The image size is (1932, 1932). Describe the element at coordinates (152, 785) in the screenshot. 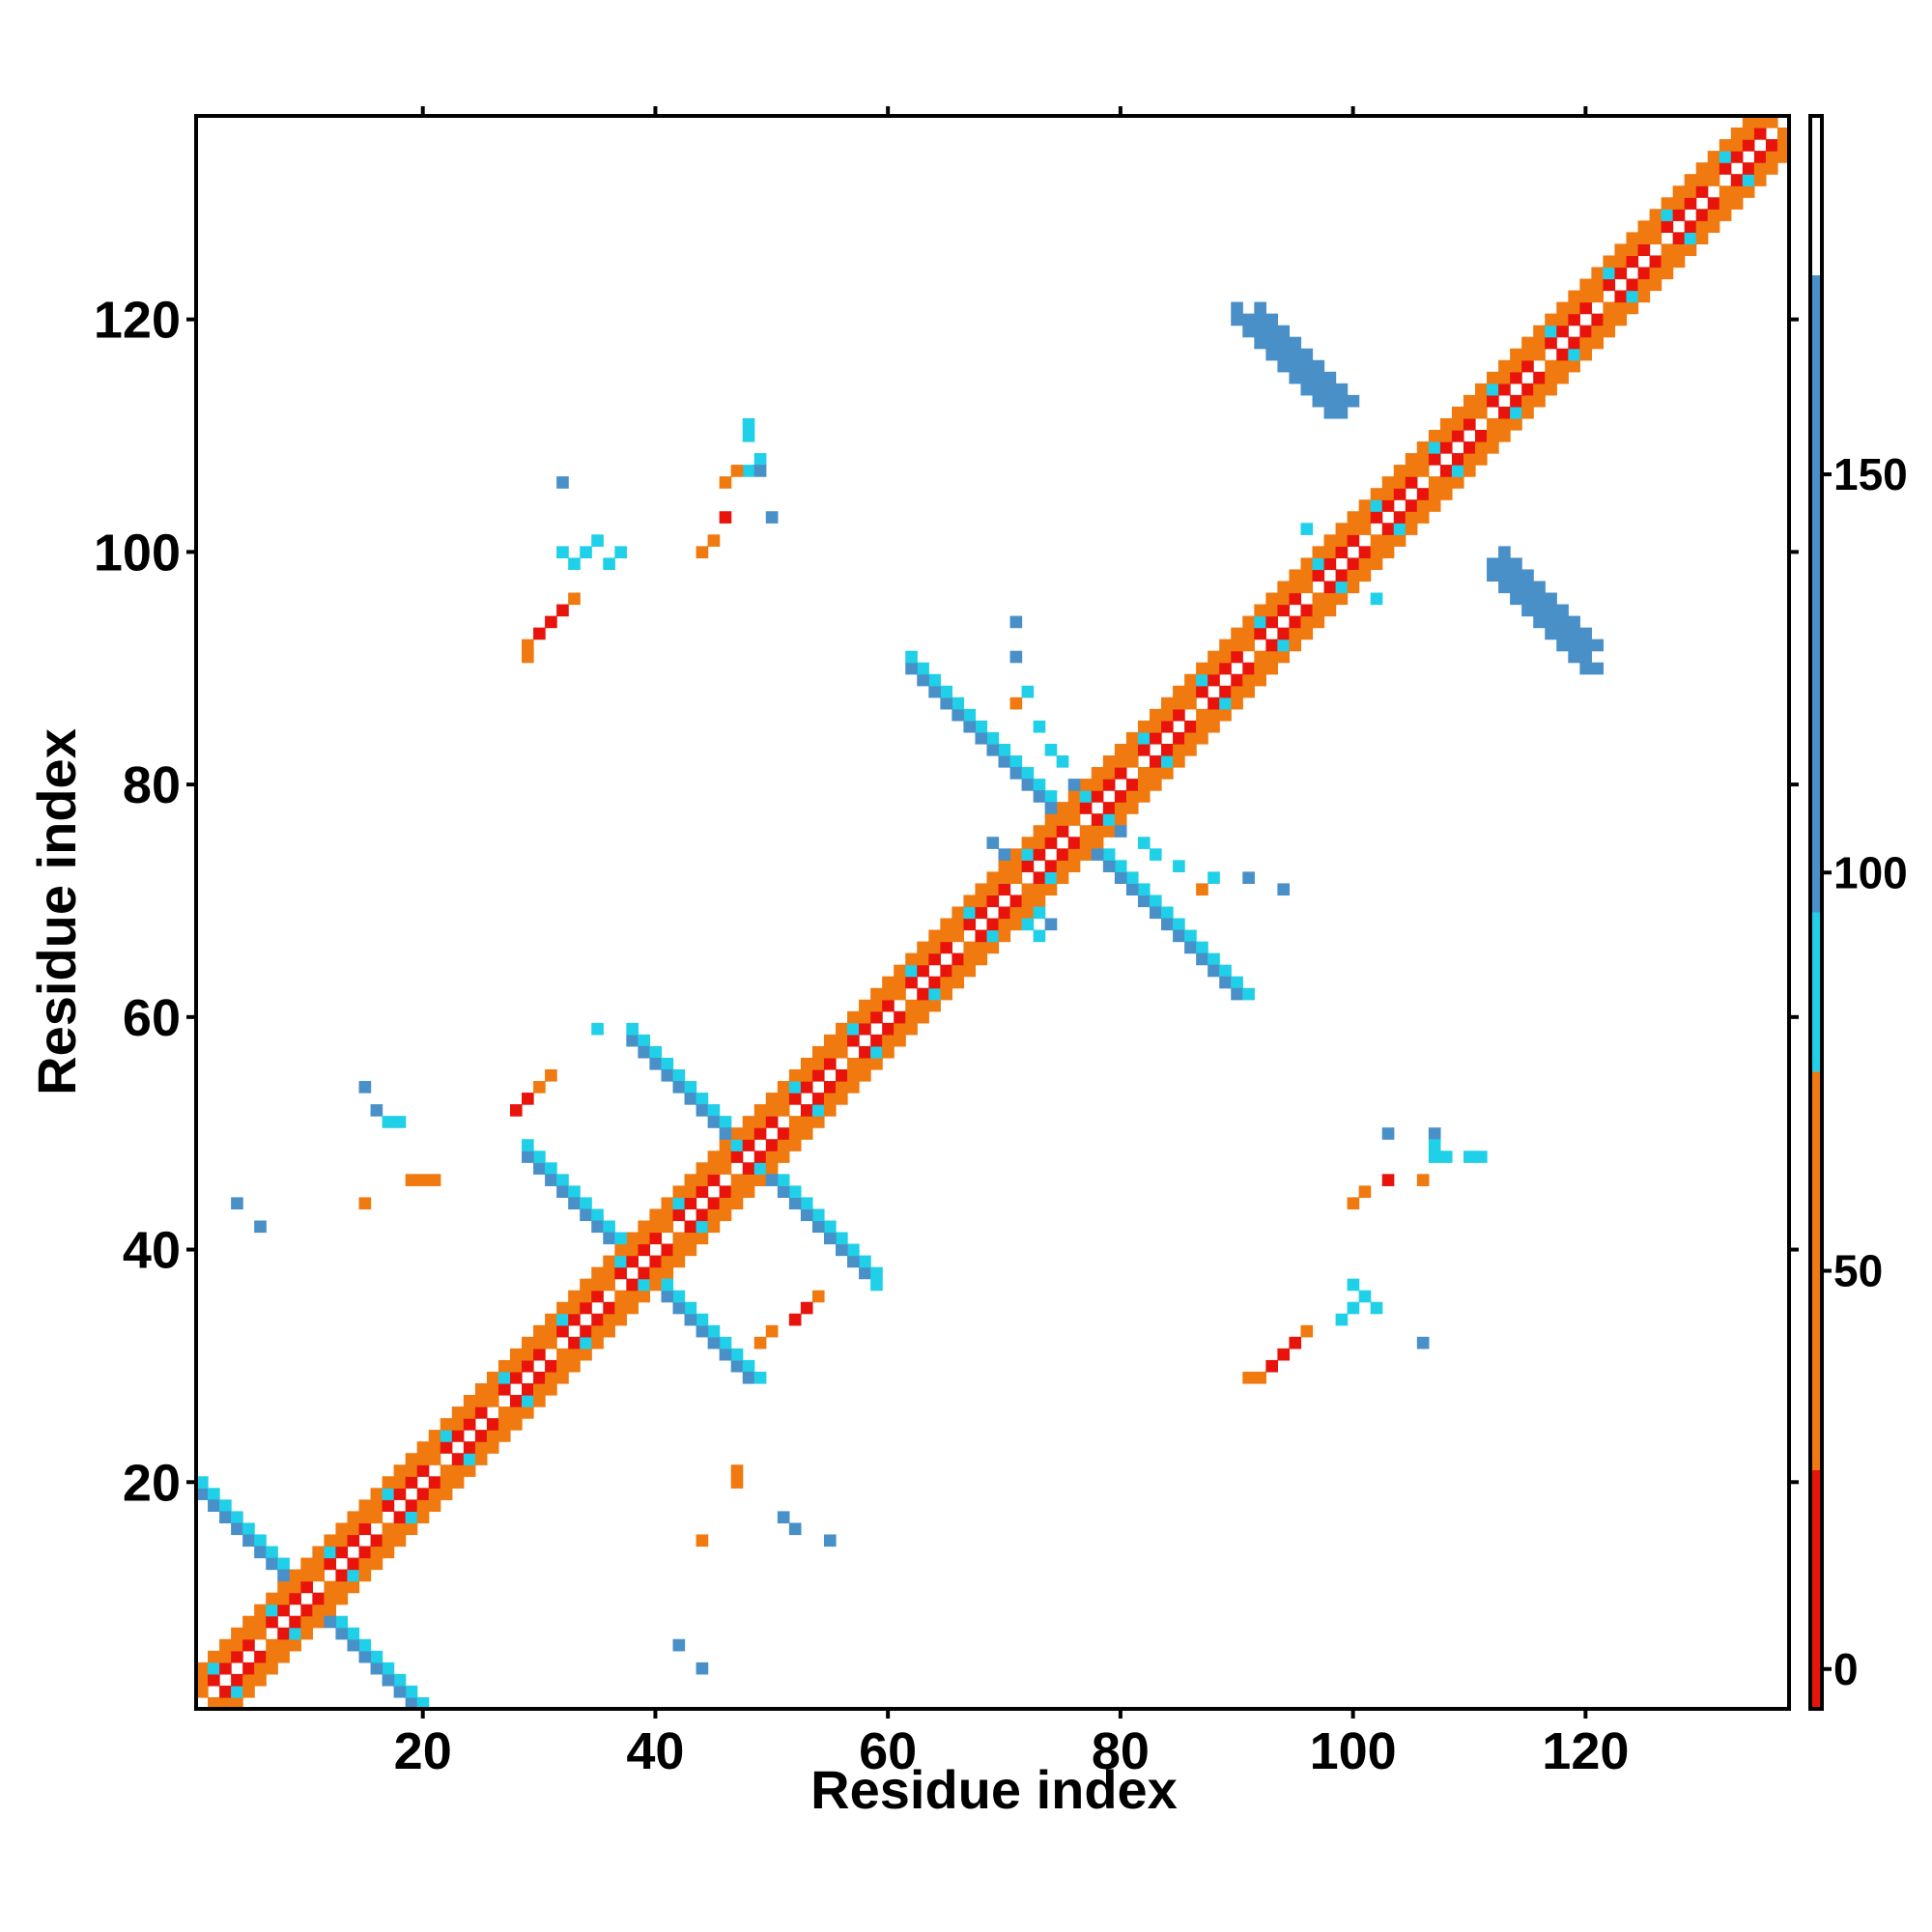

I see `y-tick-label: 80` at that location.